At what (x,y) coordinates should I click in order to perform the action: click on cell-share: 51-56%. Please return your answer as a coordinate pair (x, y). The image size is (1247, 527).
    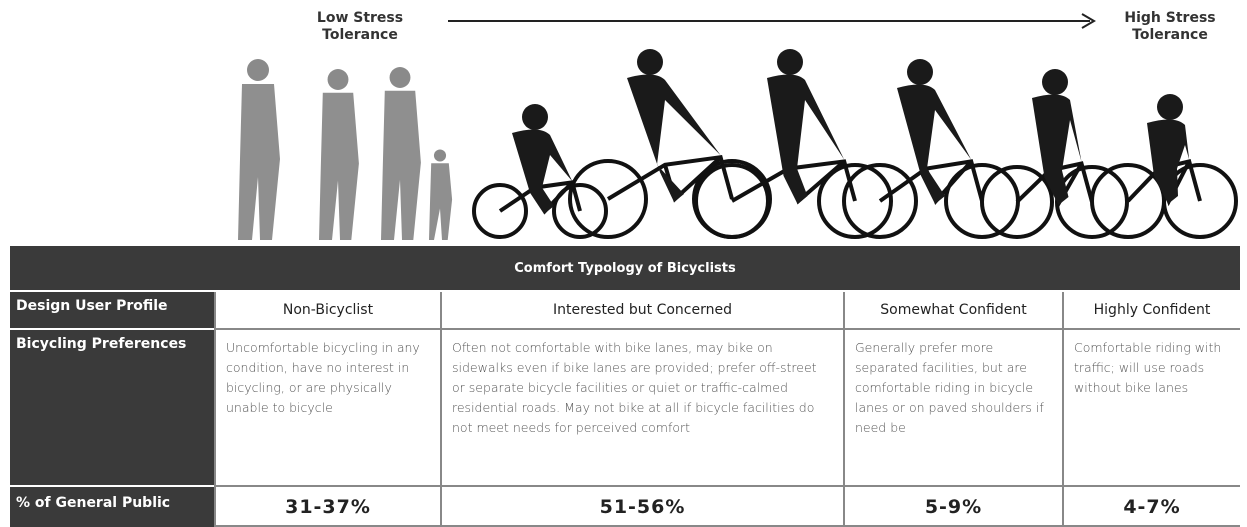
    Looking at the image, I should click on (641, 507).